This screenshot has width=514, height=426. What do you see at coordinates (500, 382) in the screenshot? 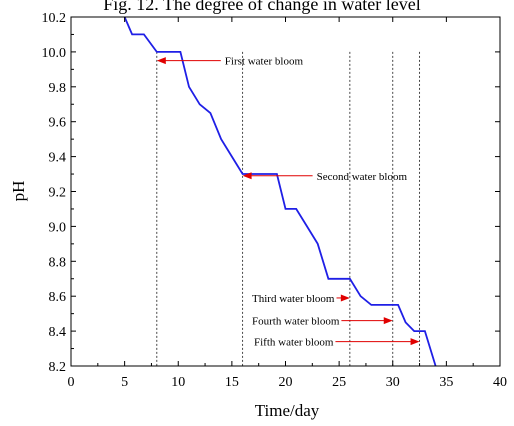
I see `x-tick-label: 40` at bounding box center [500, 382].